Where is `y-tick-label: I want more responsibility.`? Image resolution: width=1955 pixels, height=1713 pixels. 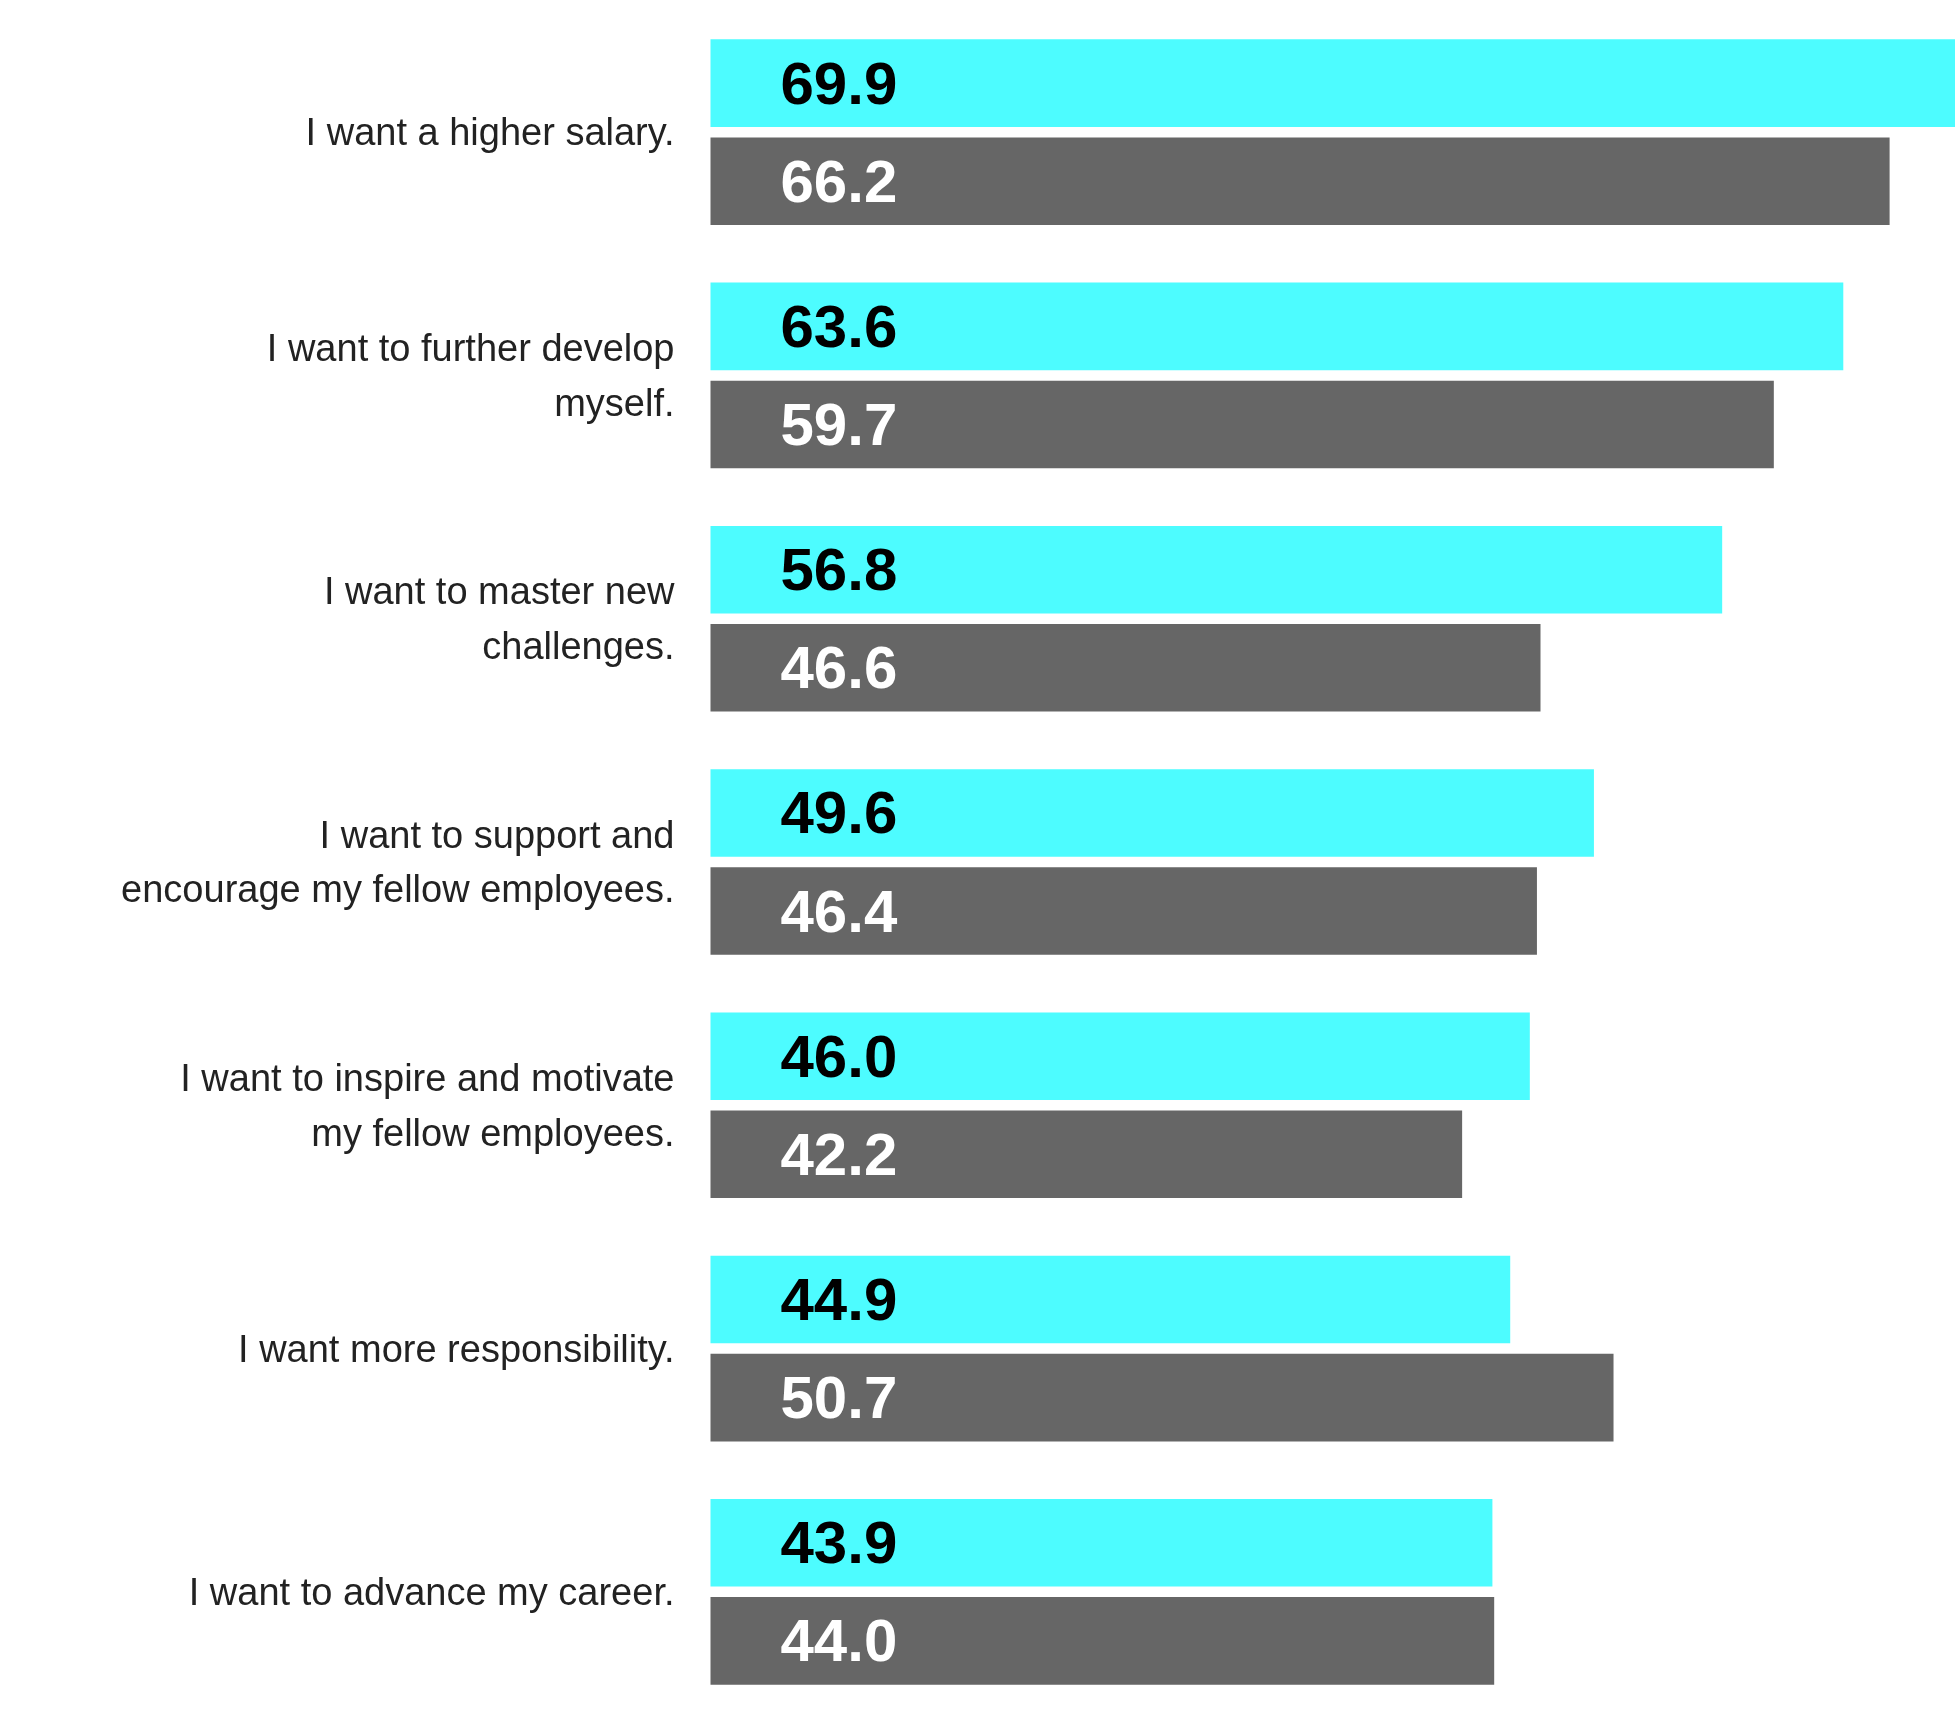
y-tick-label: I want more responsibility. is located at coordinates (456, 1348).